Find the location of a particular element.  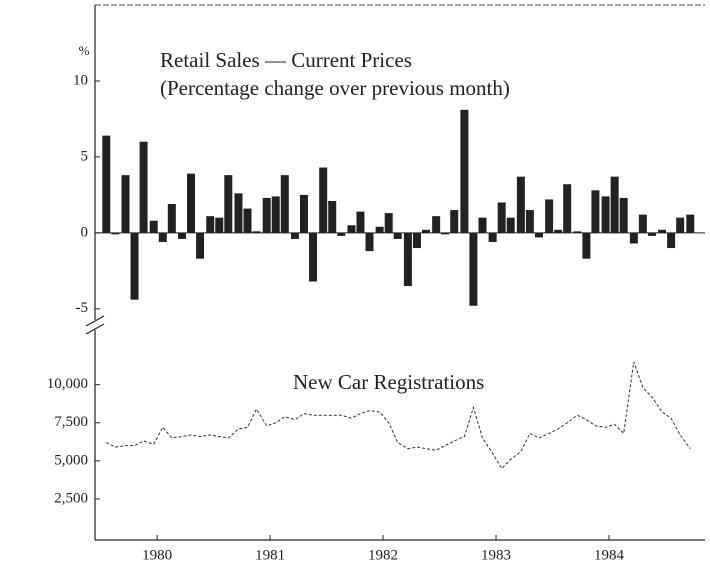

chart-subtitle: (Percentage change over previous month) is located at coordinates (335, 88).